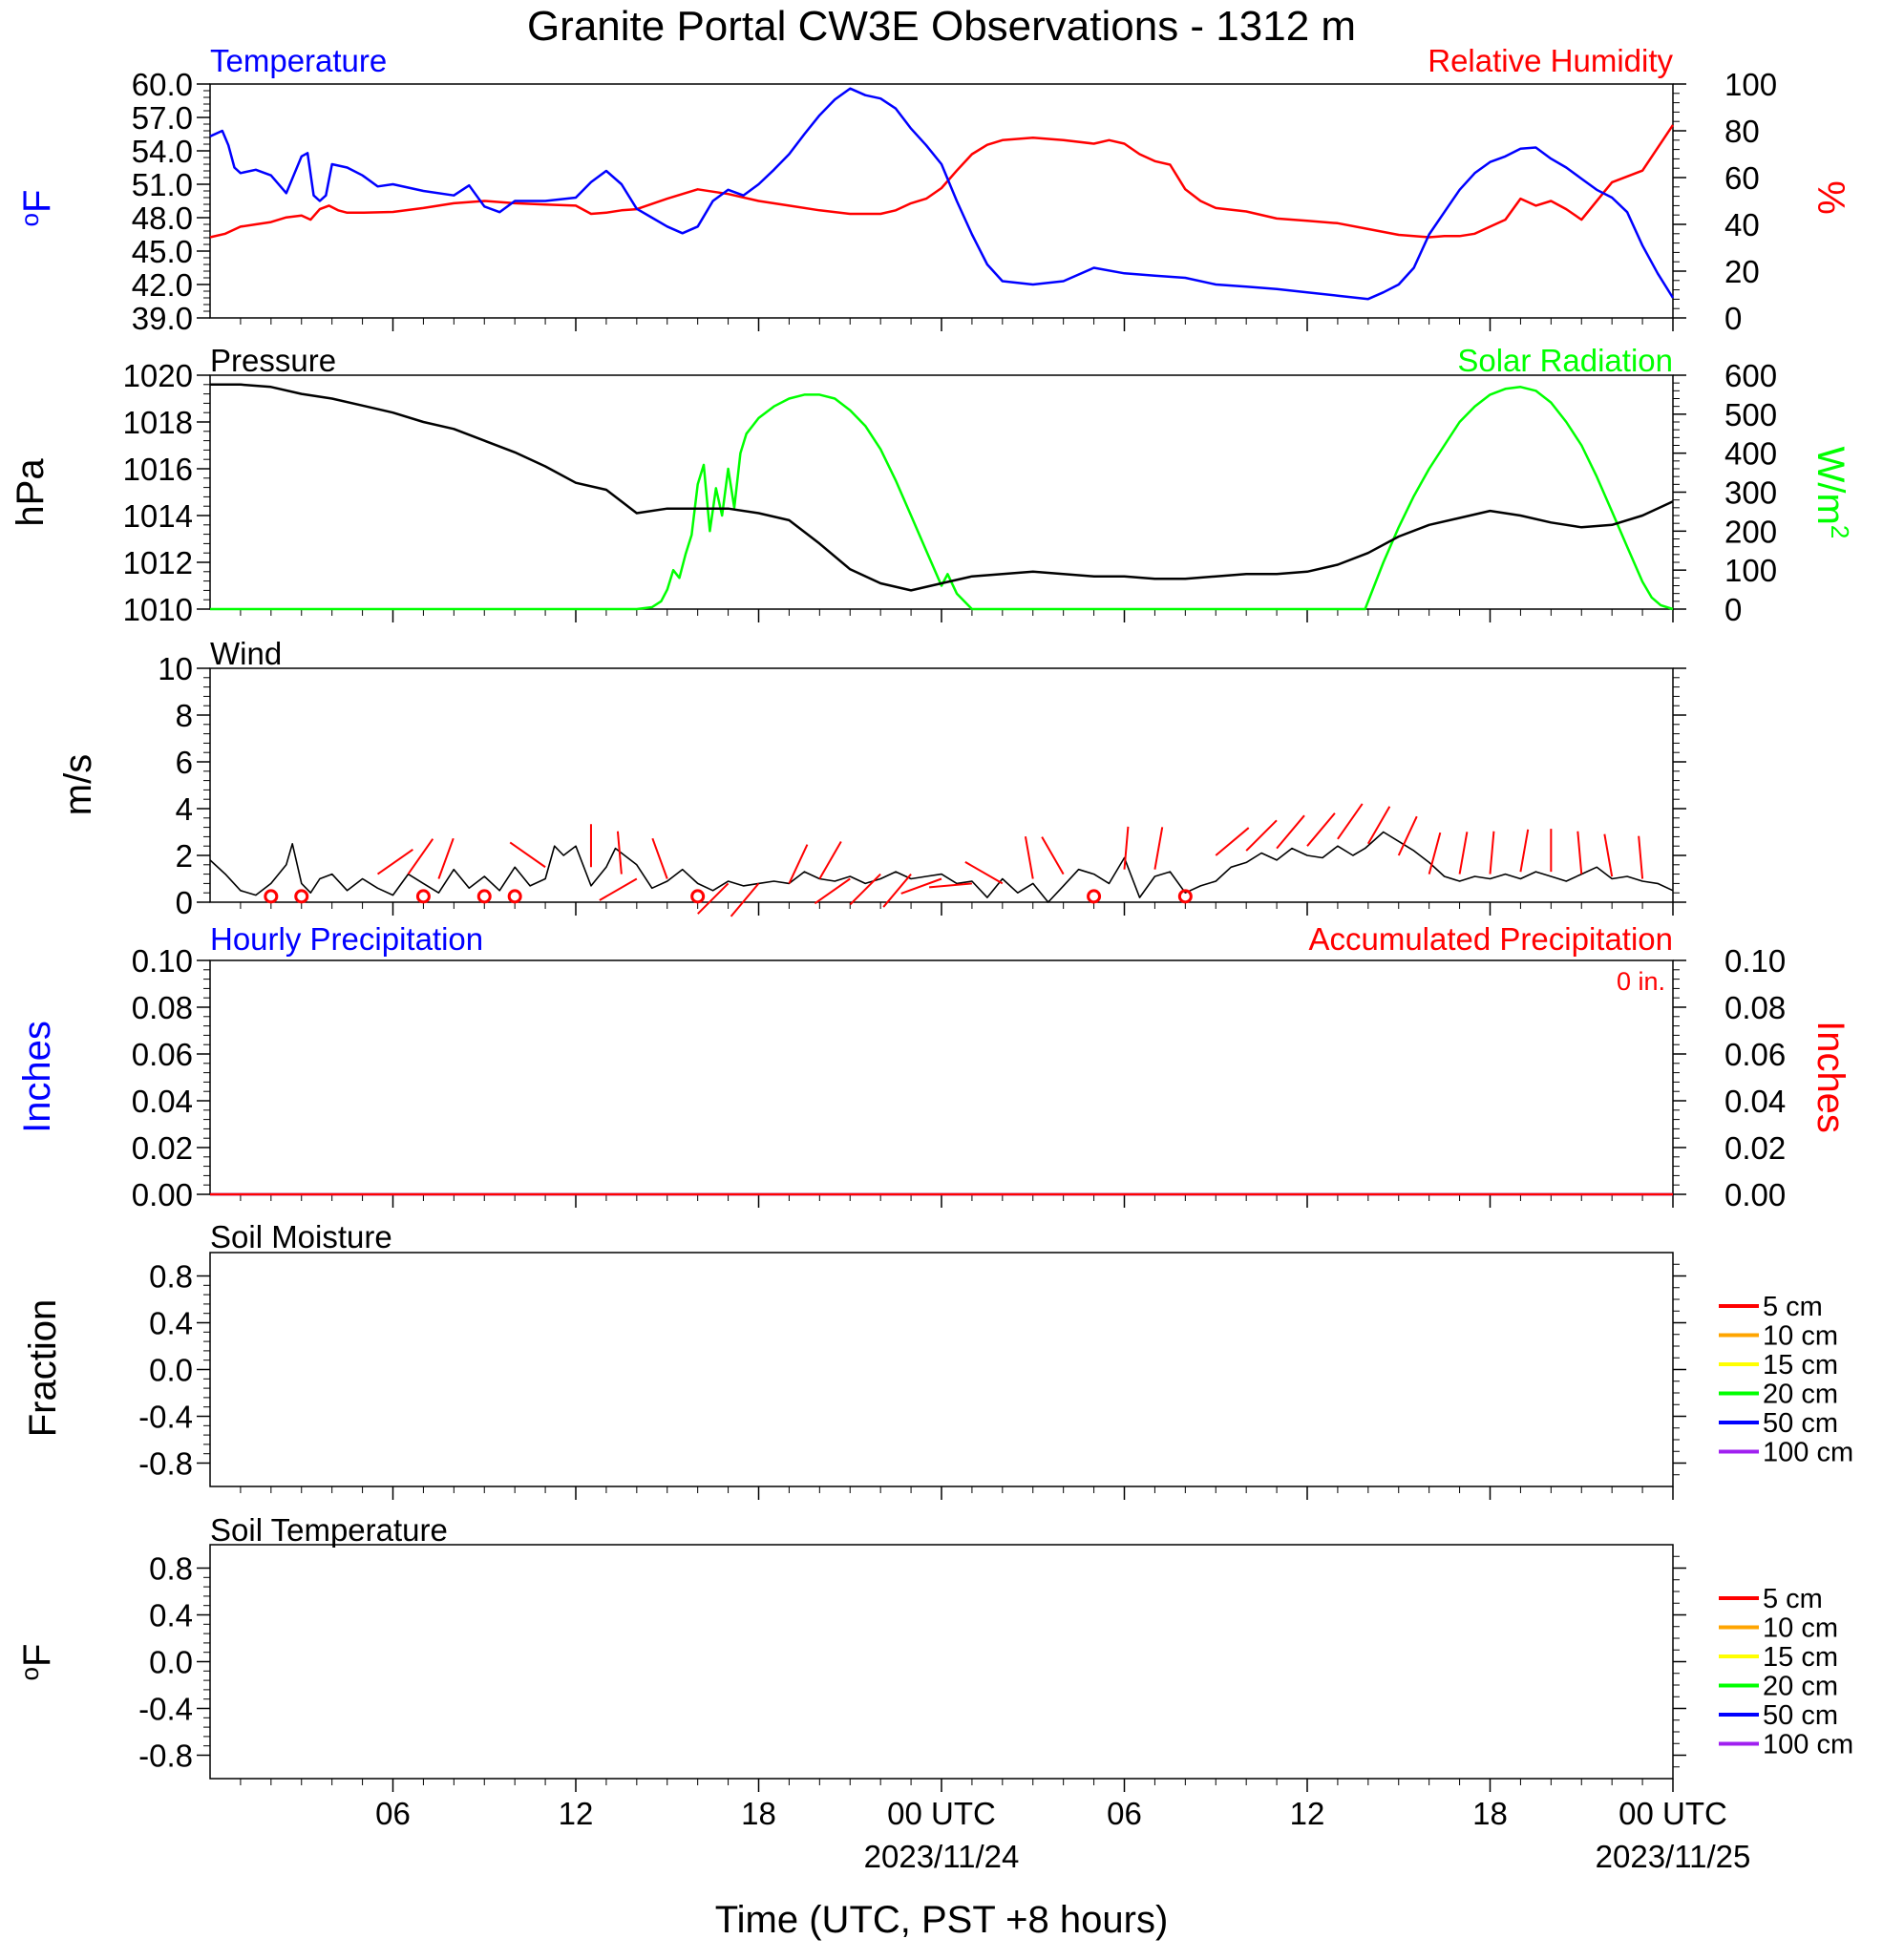 Image resolution: width=1883 pixels, height=1960 pixels. Describe the element at coordinates (942, 487) in the screenshot. I see `pressure-series-line` at that location.